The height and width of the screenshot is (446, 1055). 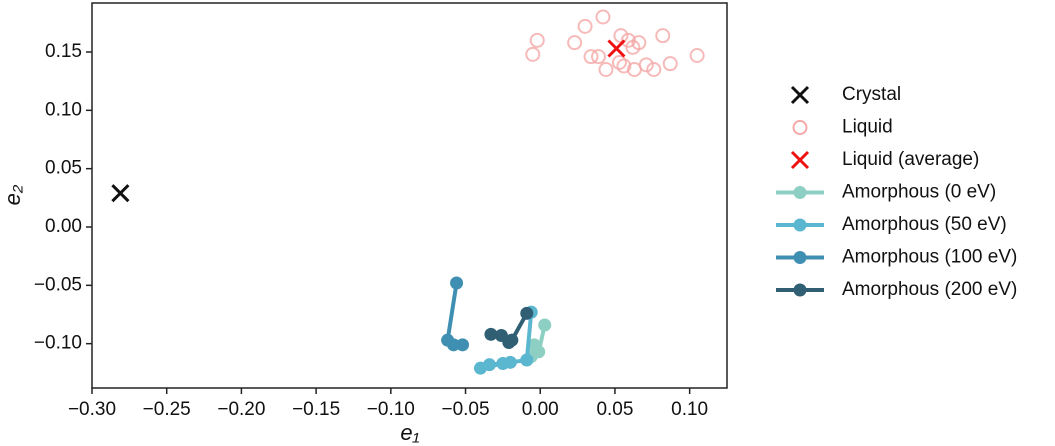 What do you see at coordinates (409, 432) in the screenshot?
I see `x-axis-label: e₁` at bounding box center [409, 432].